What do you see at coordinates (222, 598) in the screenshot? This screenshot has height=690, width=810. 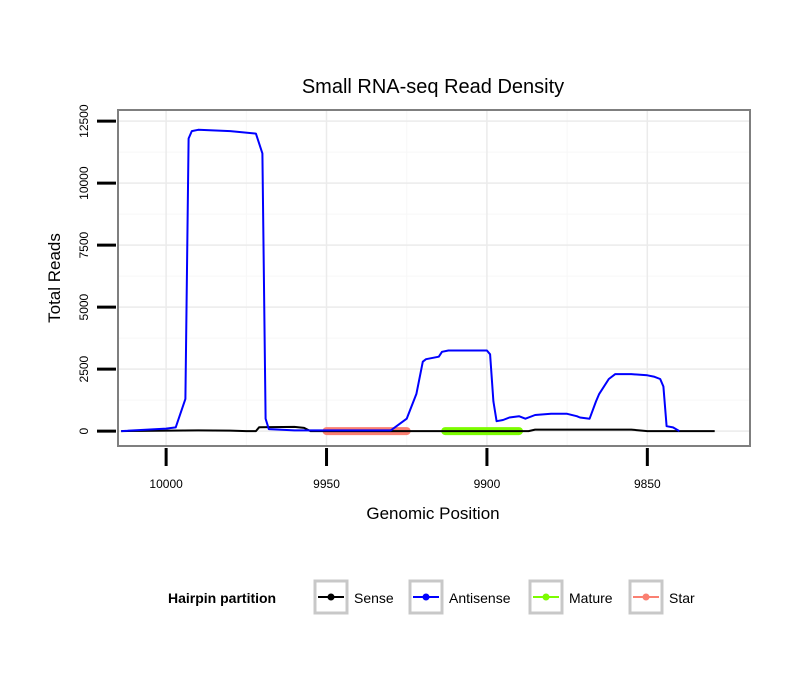 I see `legend-title: Hairpin partition` at bounding box center [222, 598].